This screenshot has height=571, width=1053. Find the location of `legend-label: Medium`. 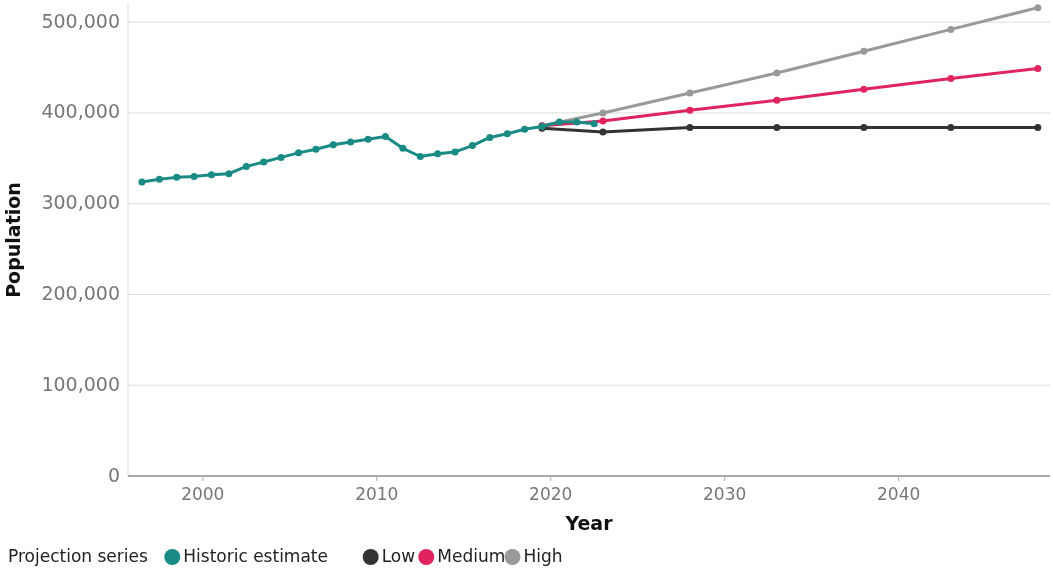

legend-label: Medium is located at coordinates (471, 556).